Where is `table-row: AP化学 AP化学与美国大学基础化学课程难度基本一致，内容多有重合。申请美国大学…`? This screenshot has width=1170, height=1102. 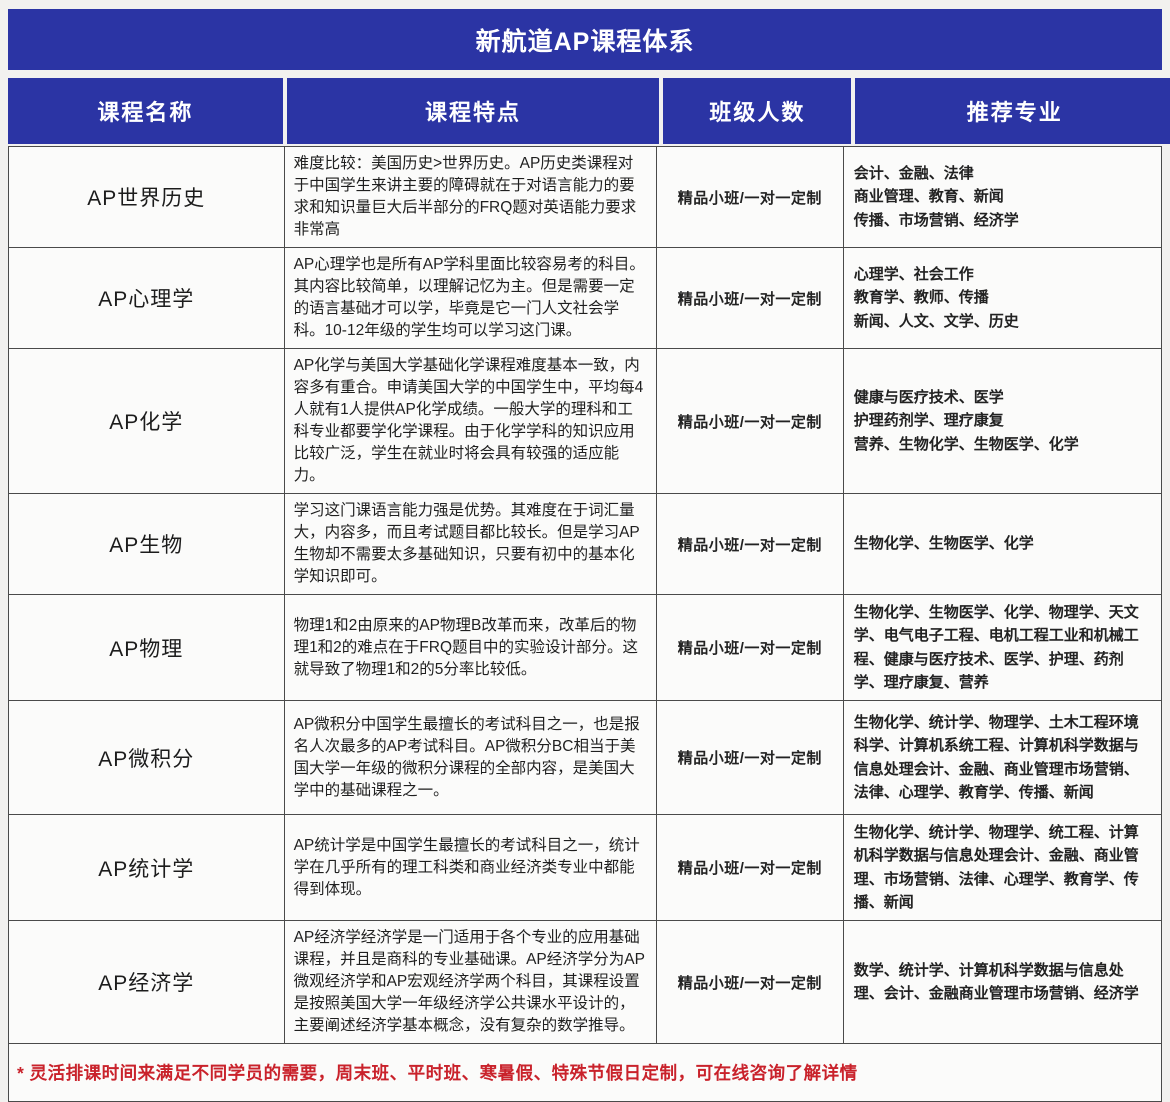
table-row: AP化学 AP化学与美国大学基础化学课程难度基本一致，内容多有重合。申请美国大学… is located at coordinates (585, 421).